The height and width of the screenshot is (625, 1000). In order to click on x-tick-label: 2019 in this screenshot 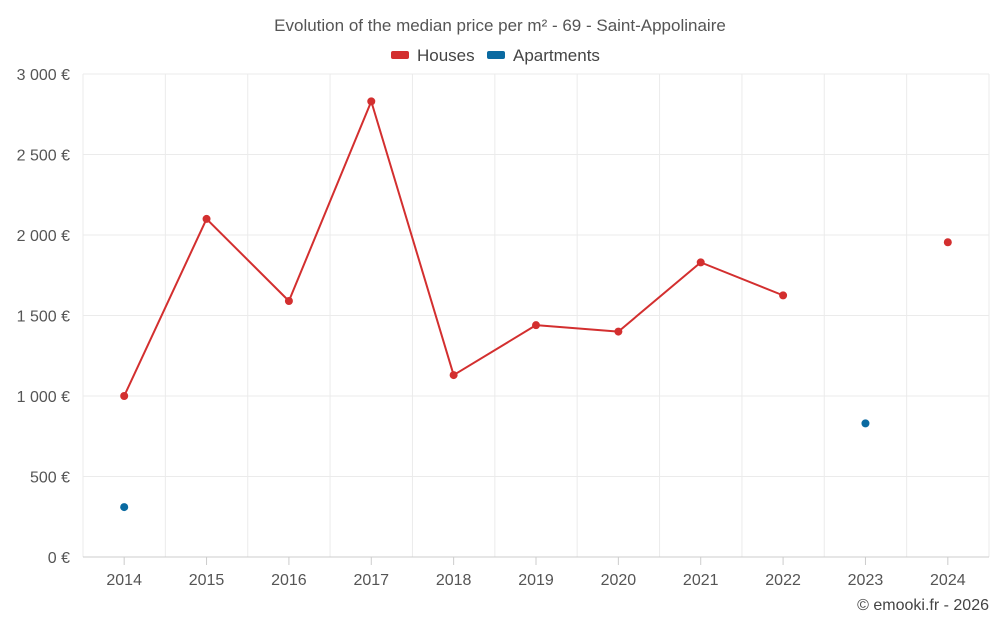, I will do `click(536, 580)`.